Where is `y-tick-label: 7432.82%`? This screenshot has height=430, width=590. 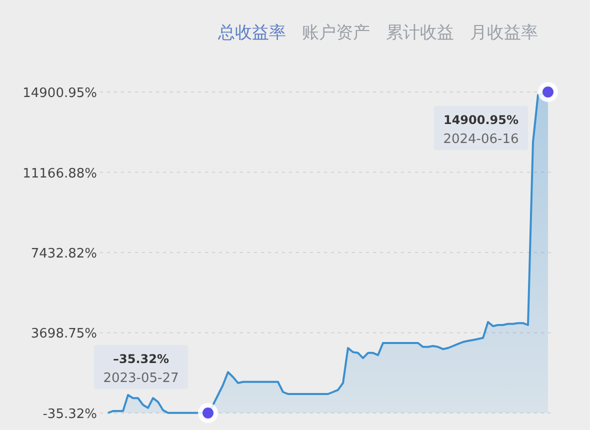
y-tick-label: 7432.82% is located at coordinates (63, 254).